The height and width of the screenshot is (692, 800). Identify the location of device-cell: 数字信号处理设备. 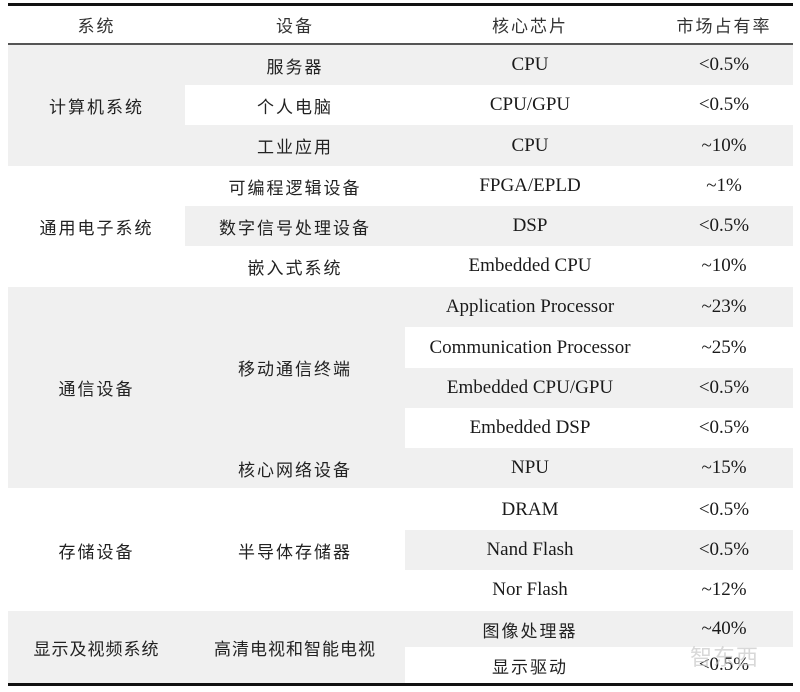
(295, 226).